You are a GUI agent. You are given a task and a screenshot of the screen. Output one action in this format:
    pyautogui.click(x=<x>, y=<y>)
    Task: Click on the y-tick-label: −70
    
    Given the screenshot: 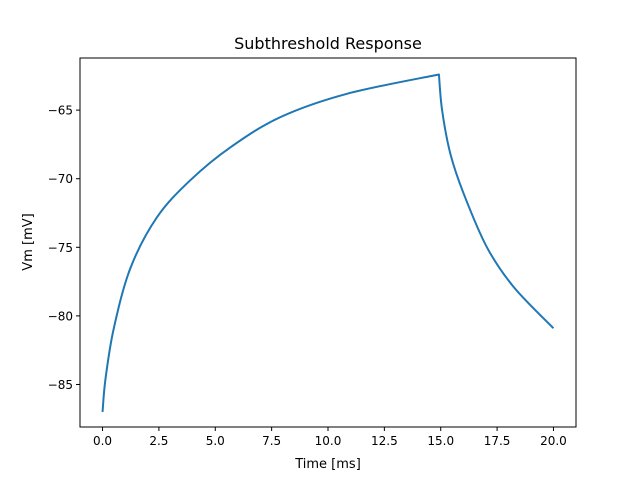 What is the action you would take?
    pyautogui.click(x=60, y=179)
    